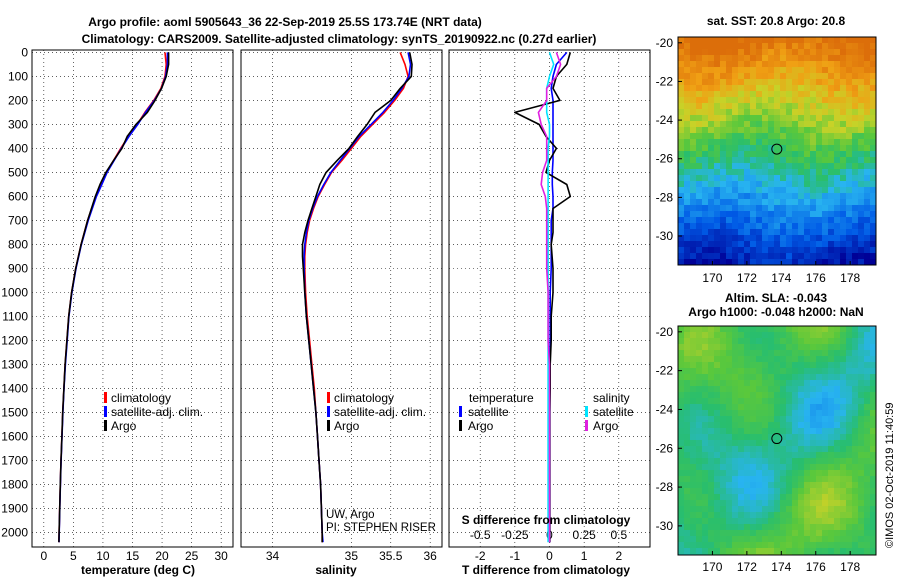  I want to click on legend-s-satellite: satellite, so click(613, 412).